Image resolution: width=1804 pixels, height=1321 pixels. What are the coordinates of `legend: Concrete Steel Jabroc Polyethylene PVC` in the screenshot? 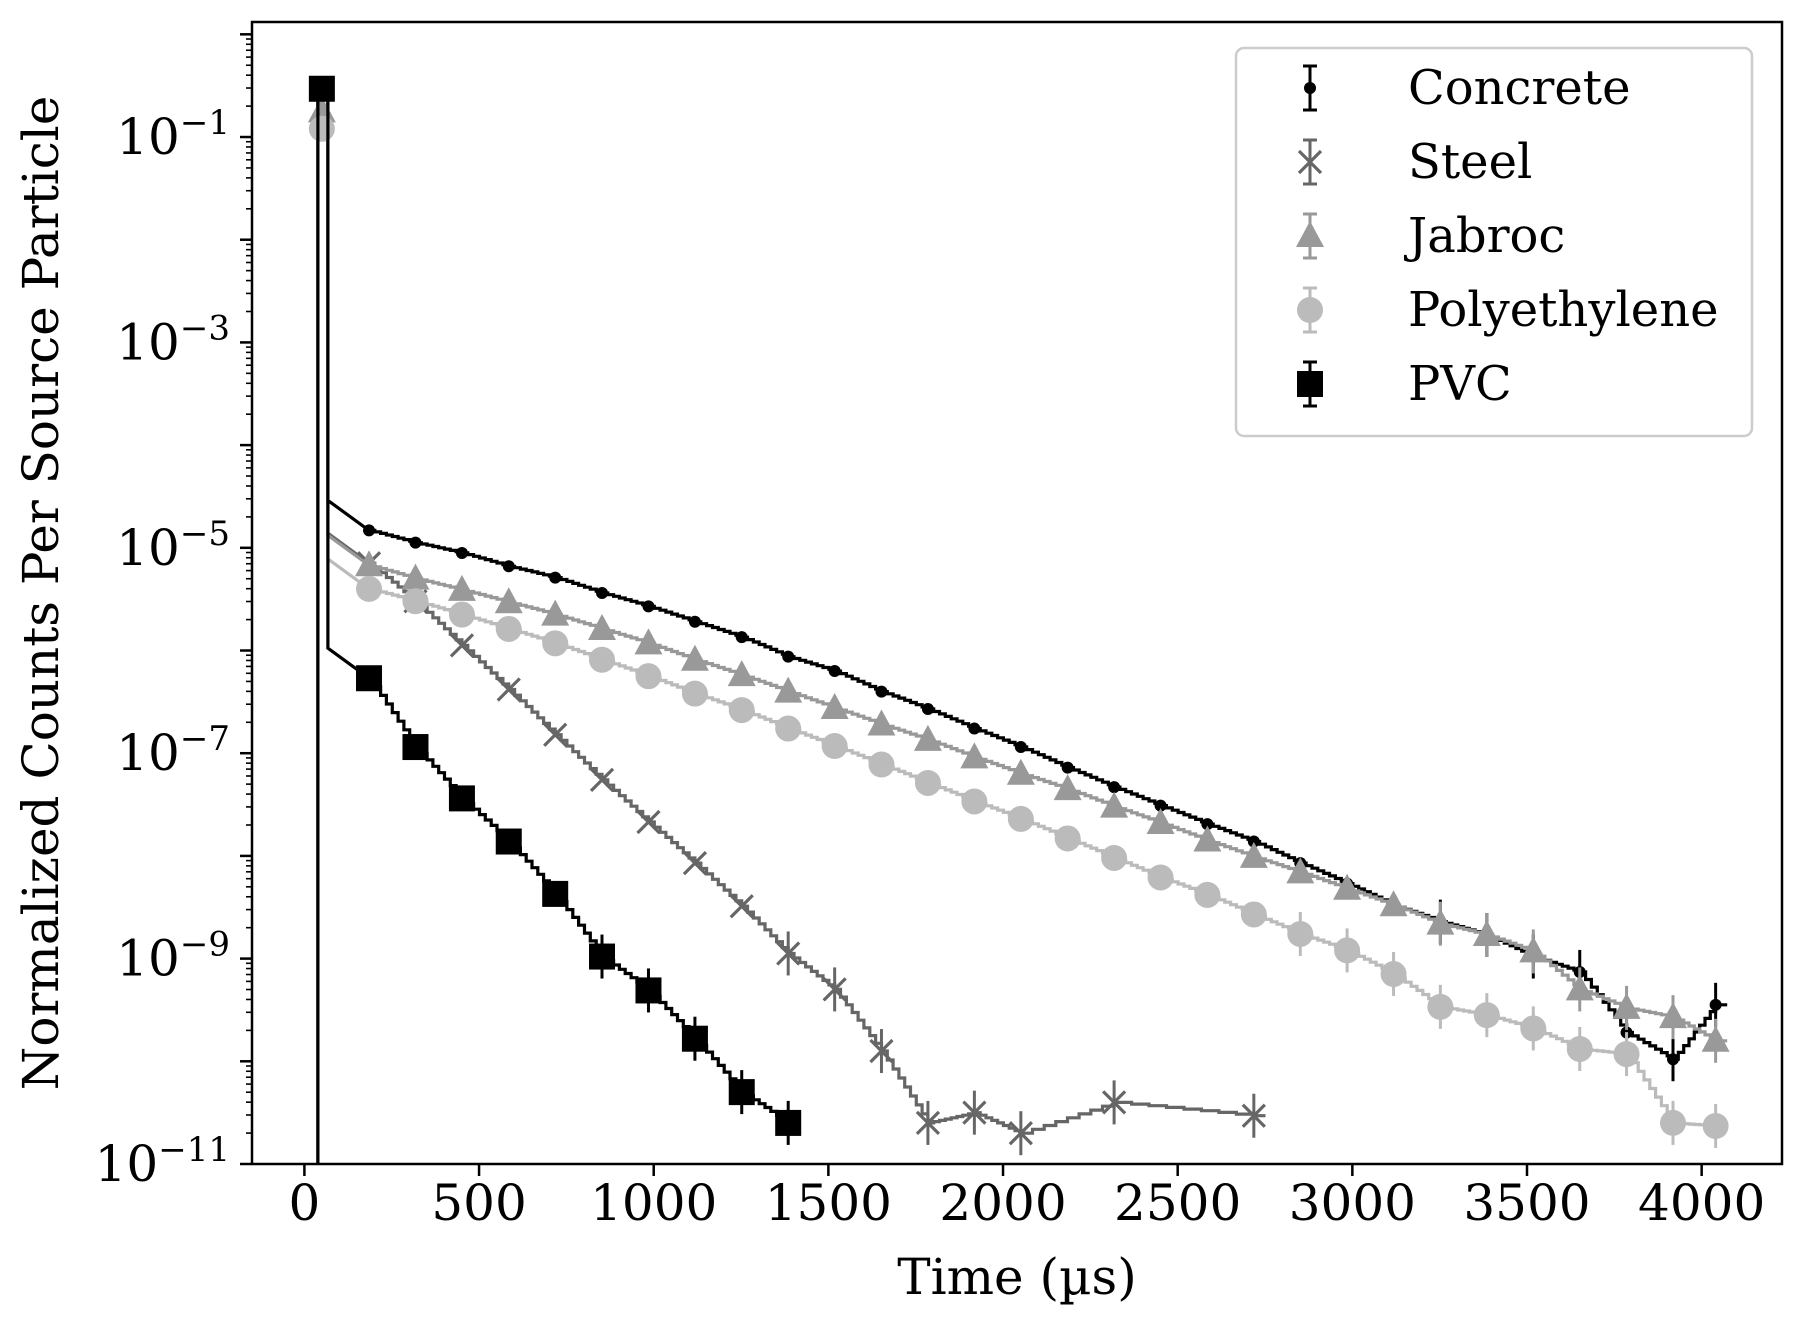 It's located at (1494, 242).